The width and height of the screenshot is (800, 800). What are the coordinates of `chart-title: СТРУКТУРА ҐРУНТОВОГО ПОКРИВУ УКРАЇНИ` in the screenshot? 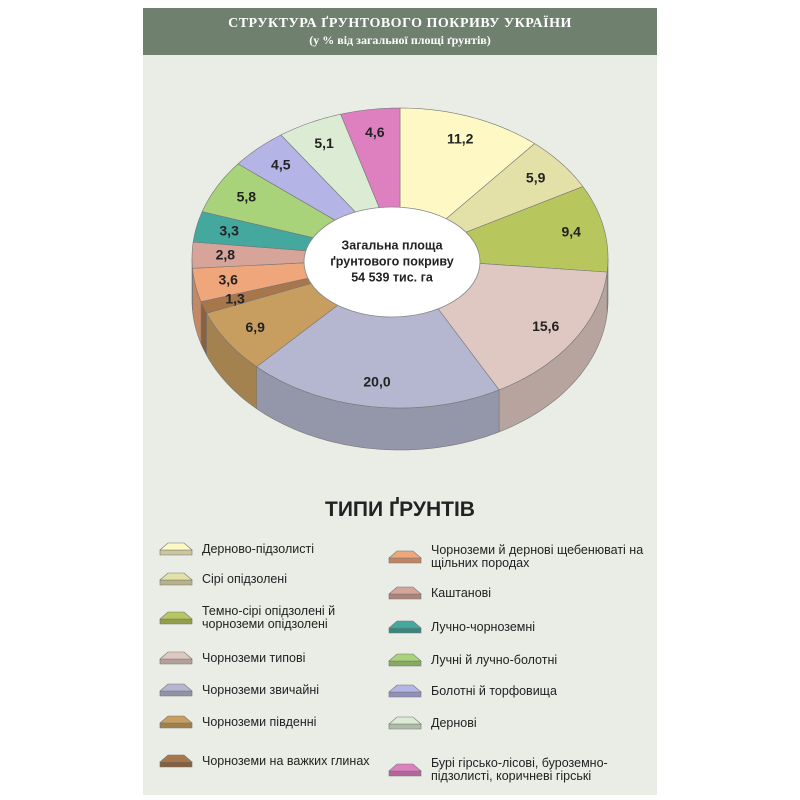 It's located at (400, 23).